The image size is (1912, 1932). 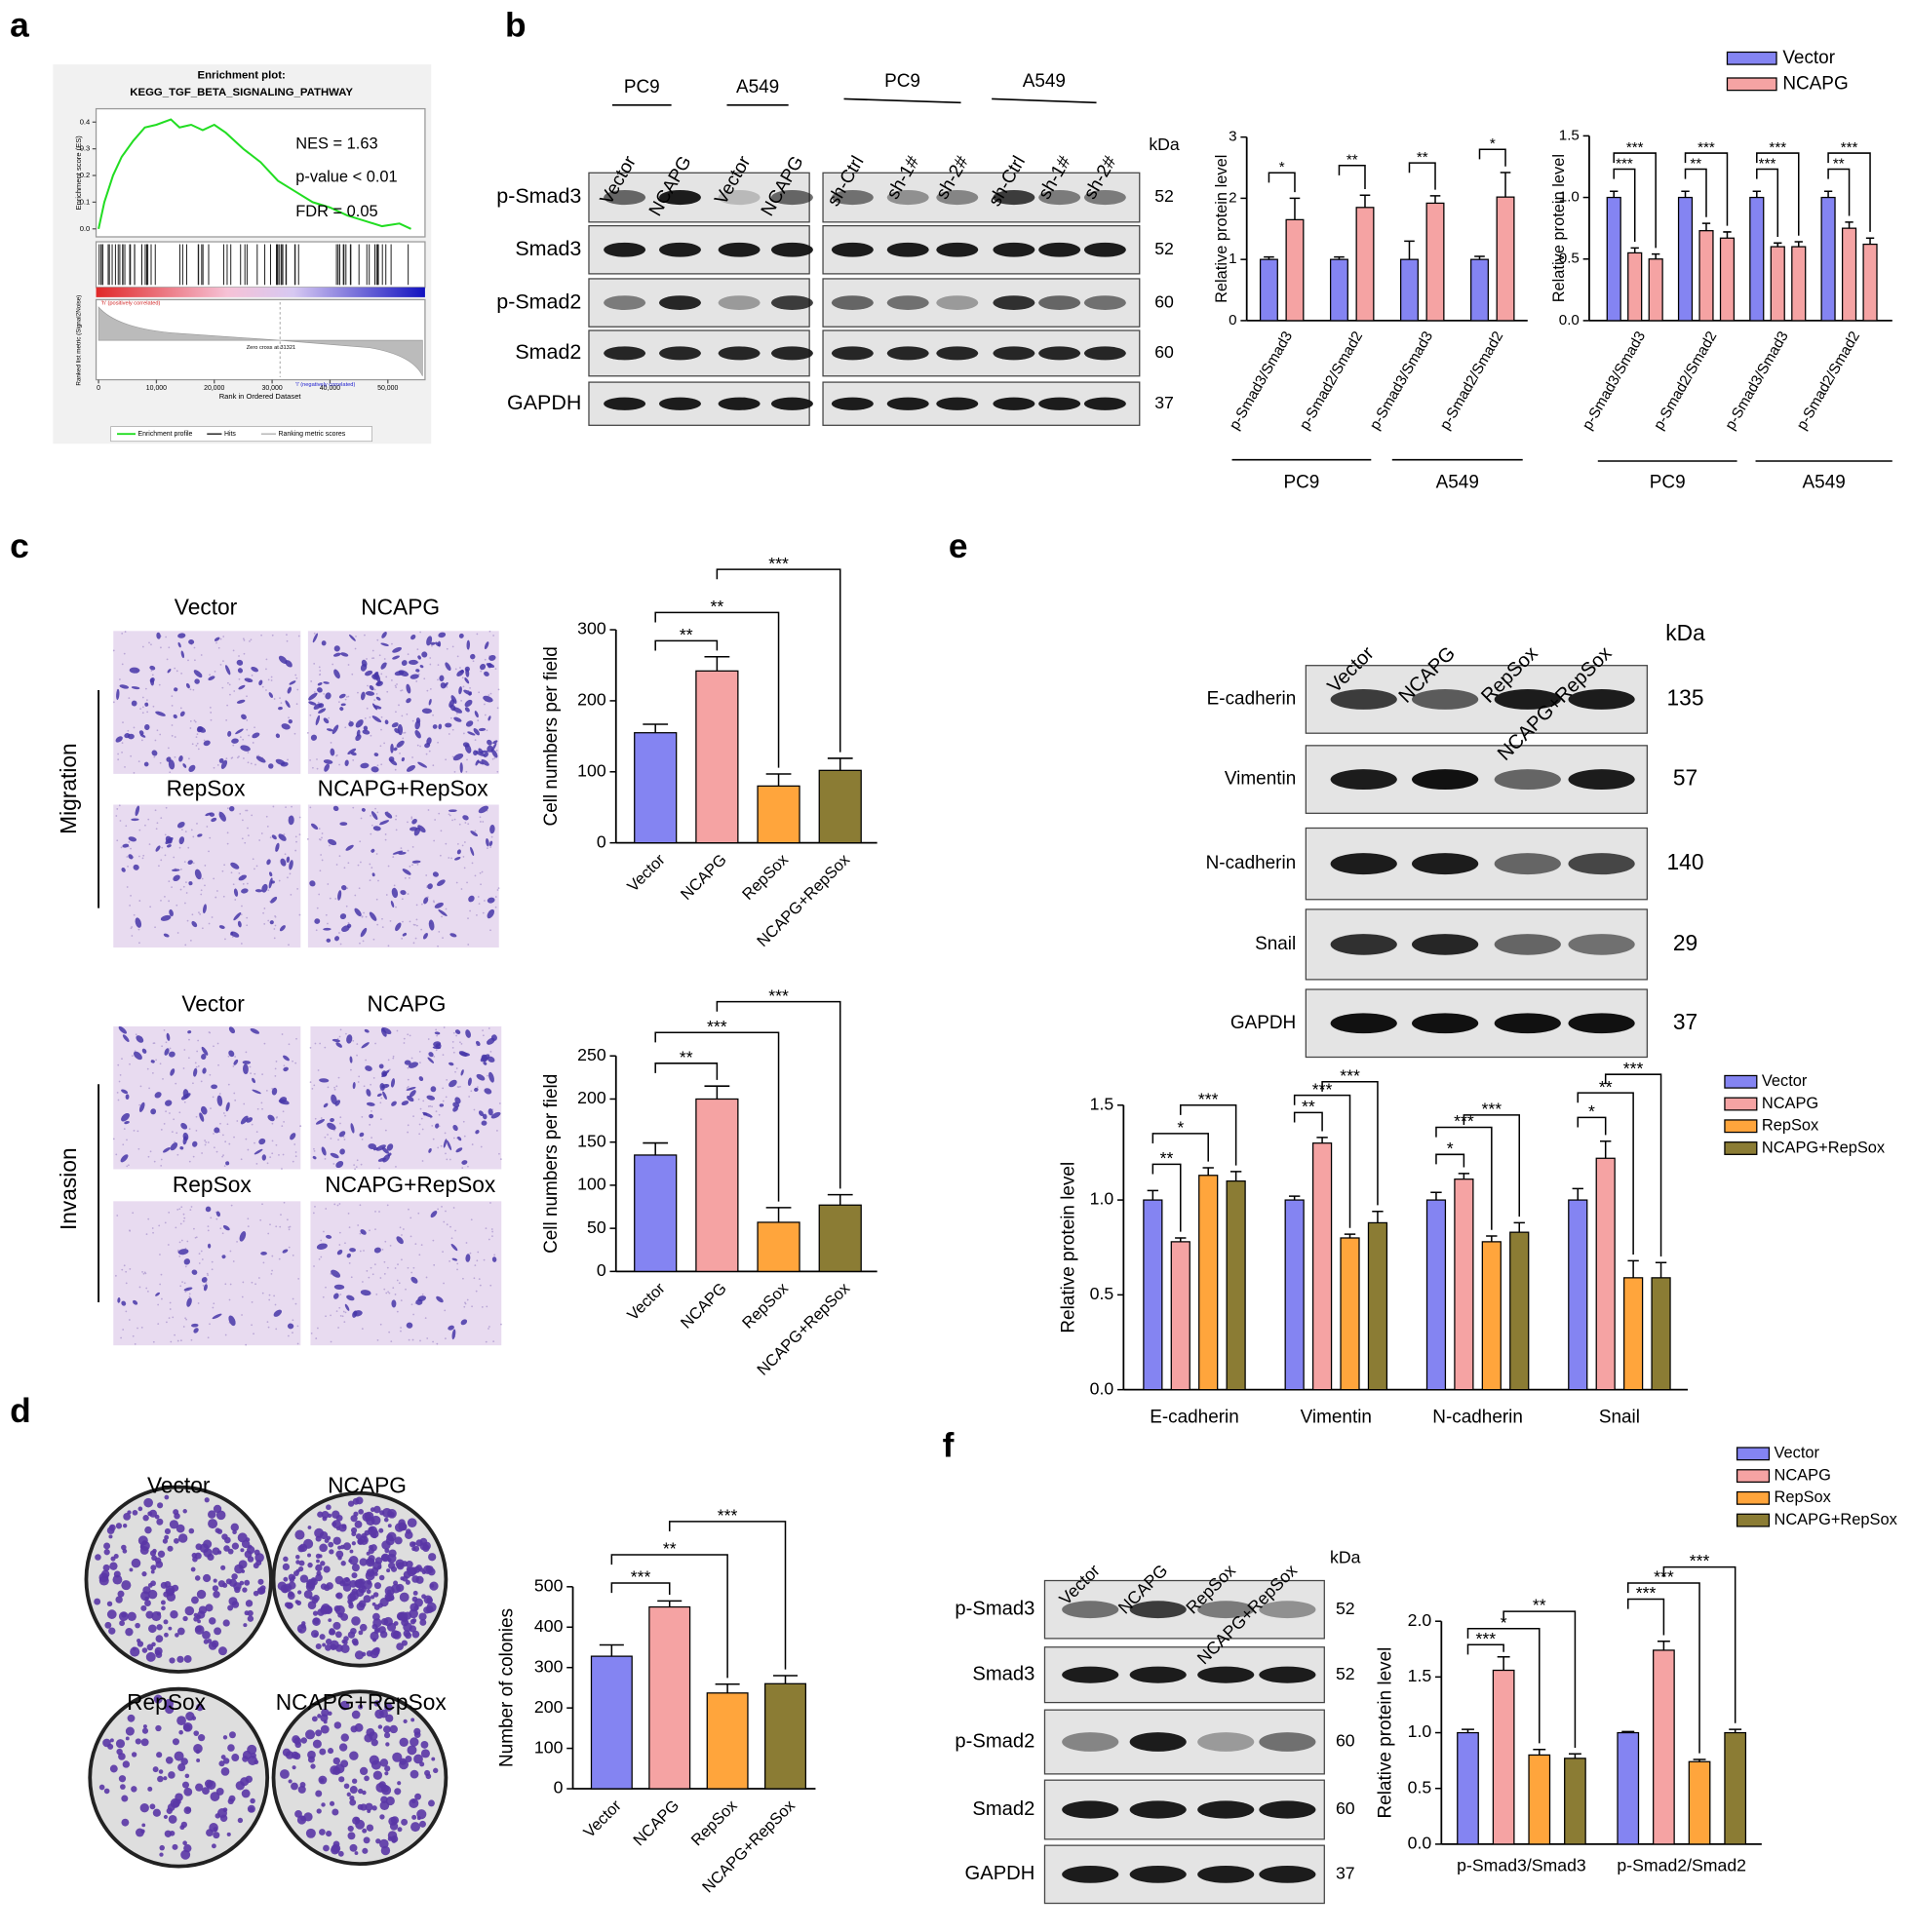 What do you see at coordinates (131, 304) in the screenshot?
I see `pos-label: 'h' (positively correlated)` at bounding box center [131, 304].